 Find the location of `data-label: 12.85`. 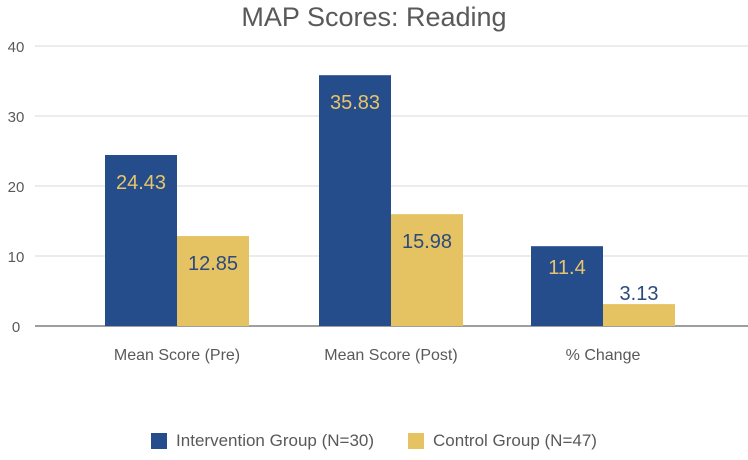

data-label: 12.85 is located at coordinates (213, 264).